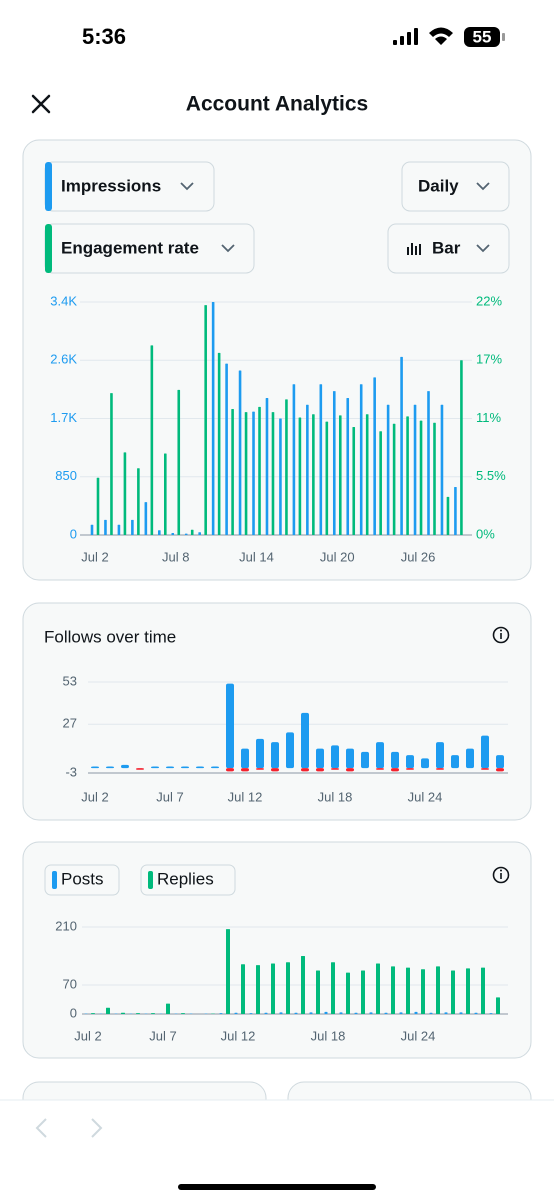 The width and height of the screenshot is (554, 1200). I want to click on y-tick-label: 0, so click(73, 1012).